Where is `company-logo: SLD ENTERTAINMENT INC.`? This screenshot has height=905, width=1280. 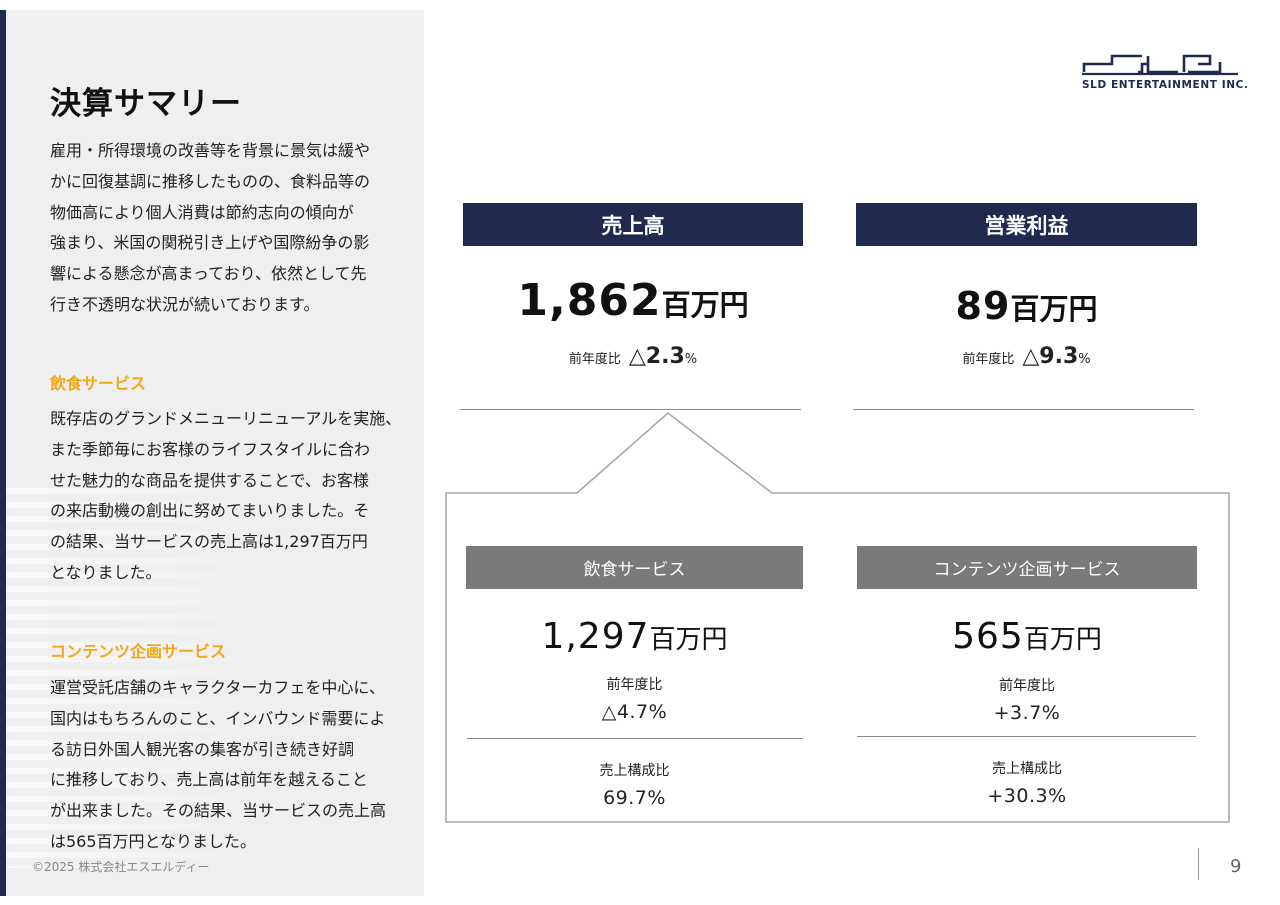 company-logo: SLD ENTERTAINMENT INC. is located at coordinates (1165, 71).